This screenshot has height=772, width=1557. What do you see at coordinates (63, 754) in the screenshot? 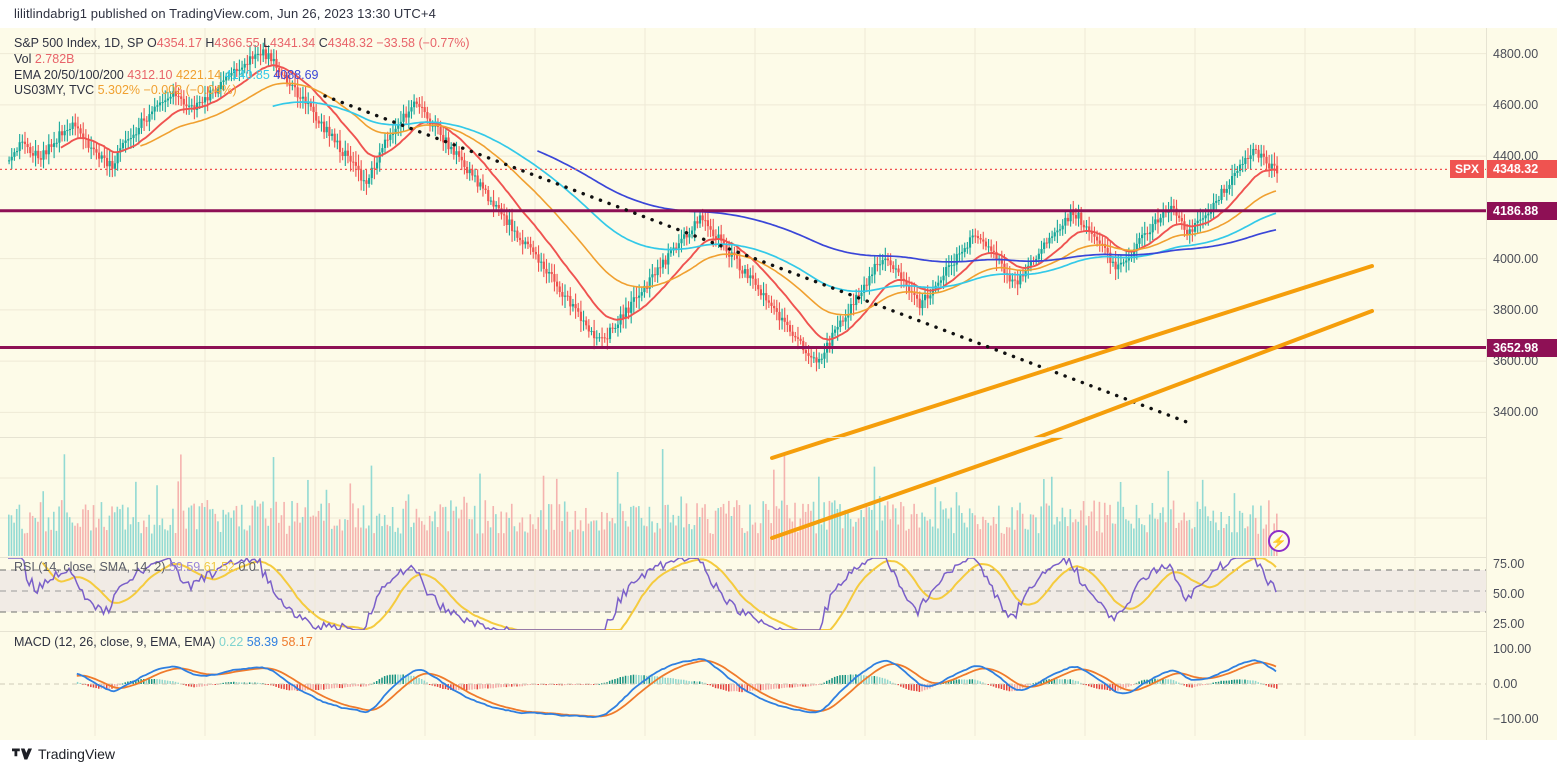
I see `tradingview-logo: TradingView` at bounding box center [63, 754].